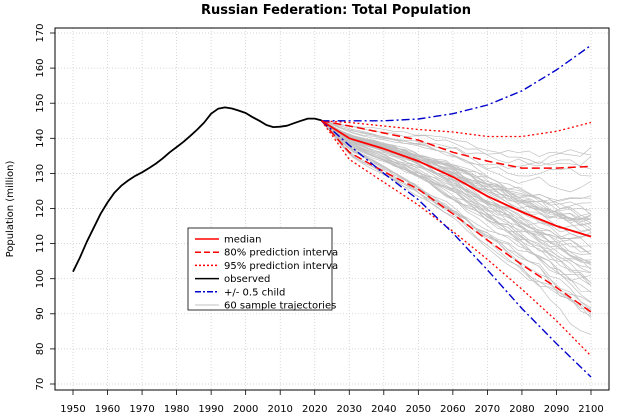  Describe the element at coordinates (72, 409) in the screenshot. I see `x-tick-label: 1950` at that location.